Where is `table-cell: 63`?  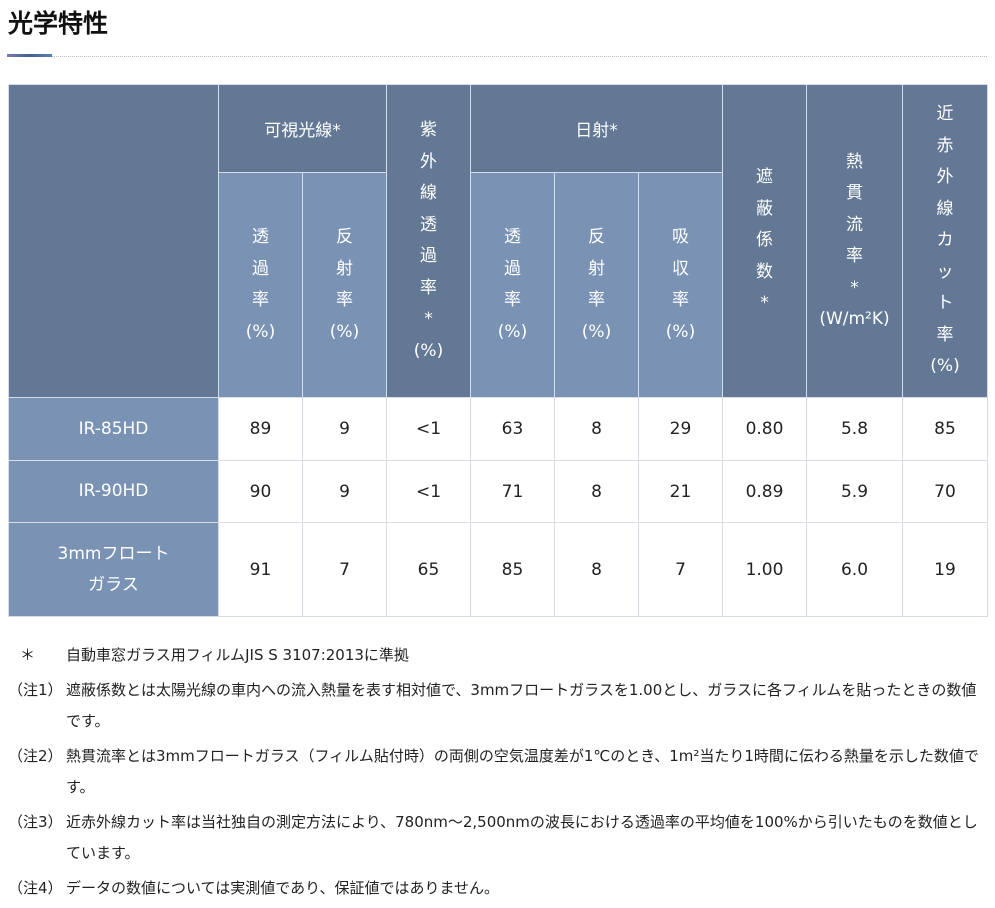 table-cell: 63 is located at coordinates (512, 429).